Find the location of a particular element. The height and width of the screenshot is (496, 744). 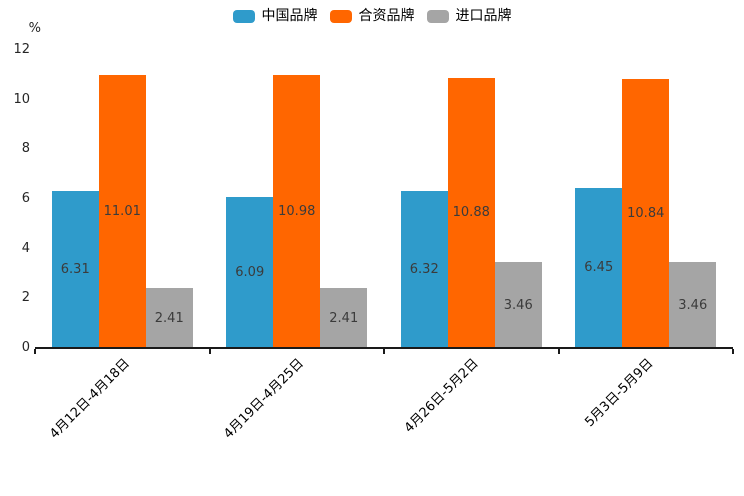

bar: 6.32 is located at coordinates (424, 269).